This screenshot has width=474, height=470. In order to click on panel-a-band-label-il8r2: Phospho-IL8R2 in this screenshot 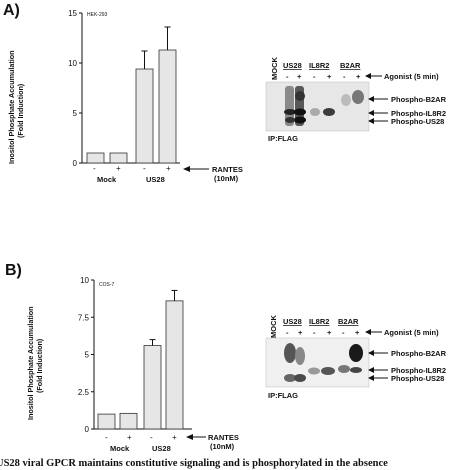, I will do `click(418, 113)`.